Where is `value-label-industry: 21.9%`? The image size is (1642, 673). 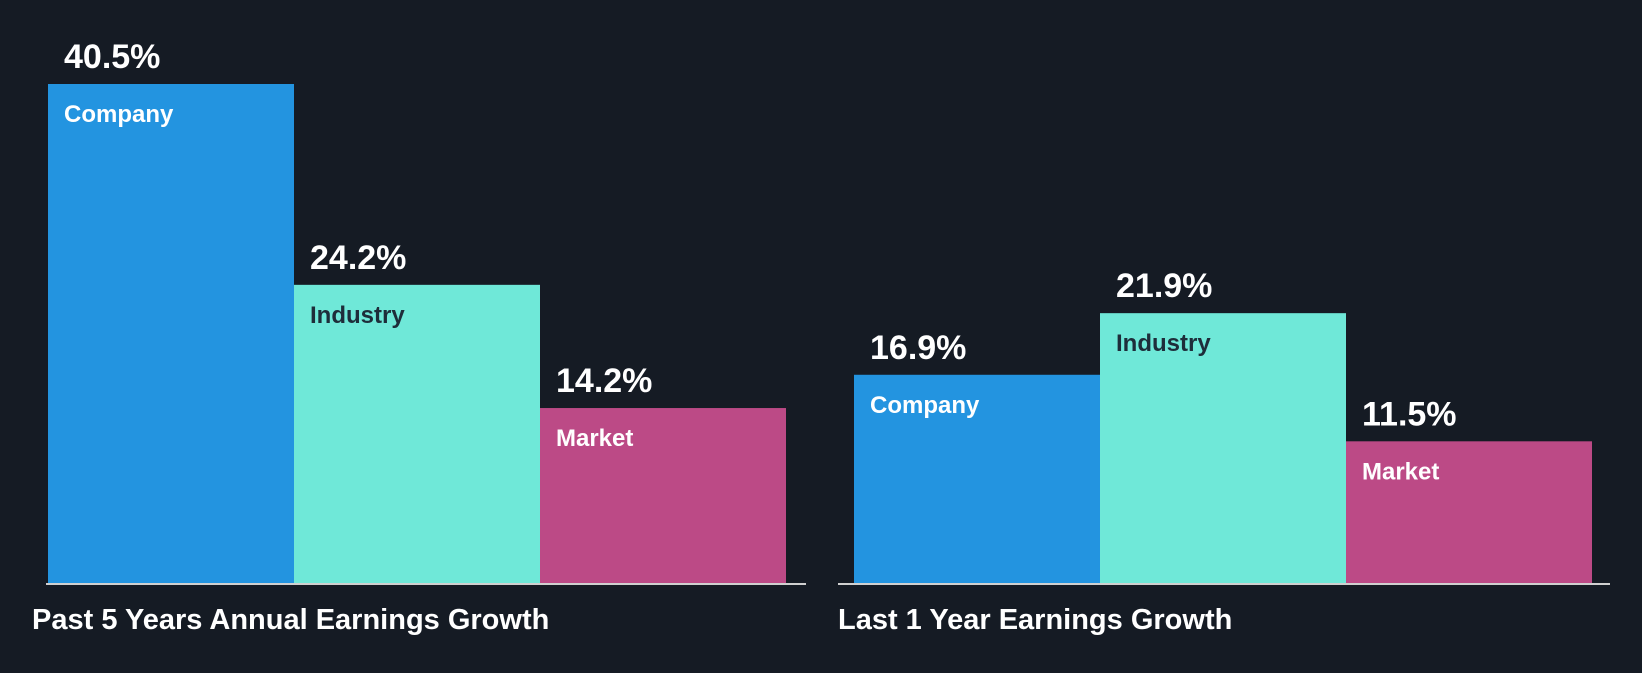
value-label-industry: 21.9% is located at coordinates (1164, 286).